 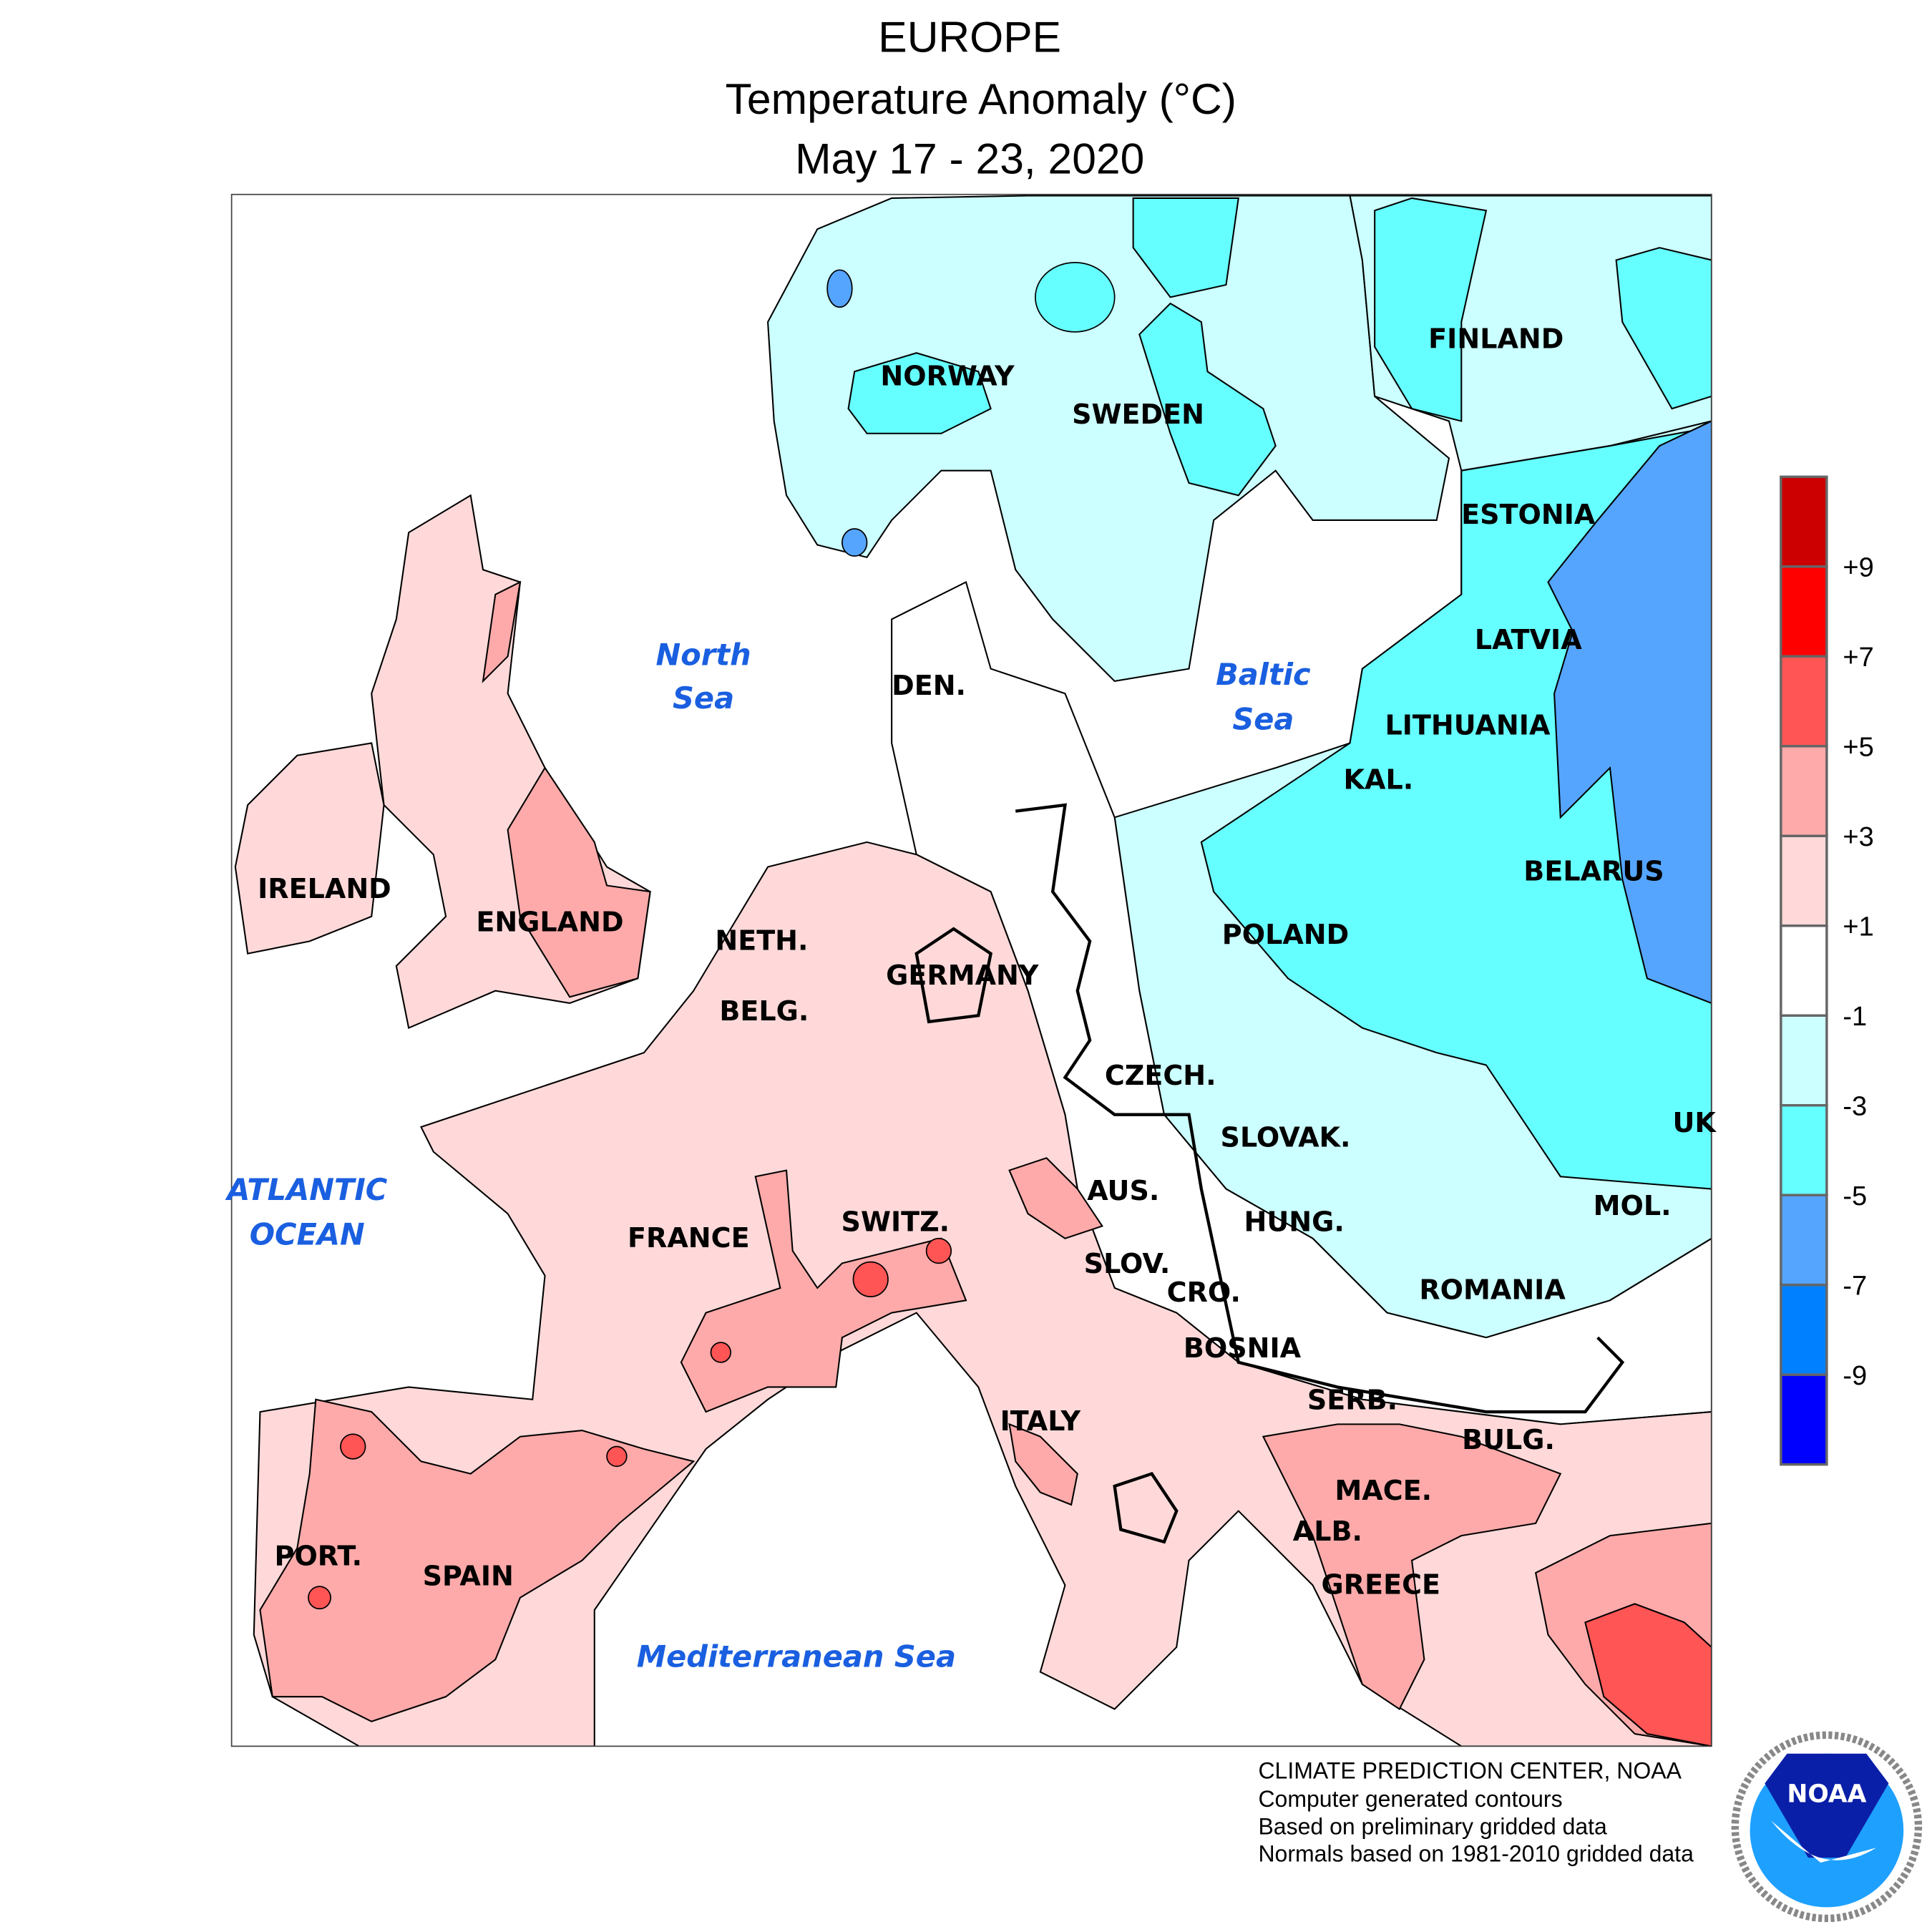 I want to click on label-lithuania: LITHUANIA, so click(x=1468, y=725).